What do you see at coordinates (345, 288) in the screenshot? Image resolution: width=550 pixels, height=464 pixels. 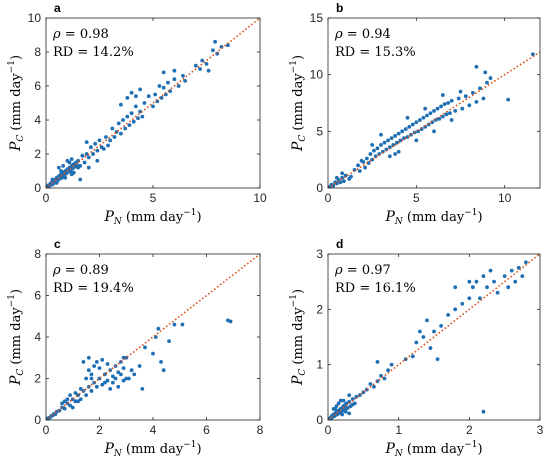 I see `rd-label: RD` at bounding box center [345, 288].